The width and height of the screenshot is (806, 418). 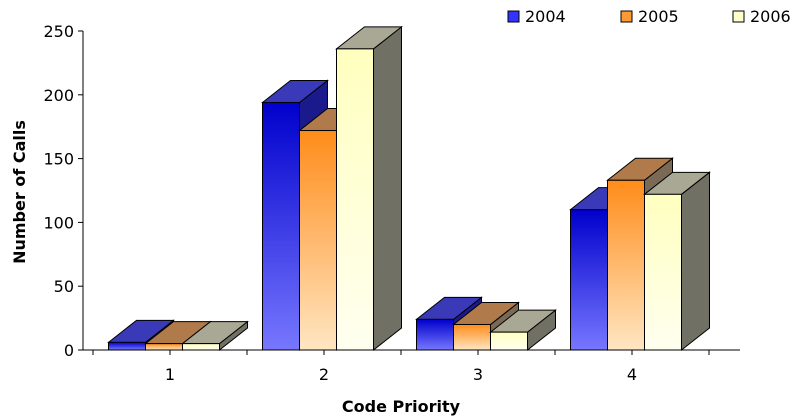 I want to click on legend-item-2004: 2004, so click(x=536, y=16).